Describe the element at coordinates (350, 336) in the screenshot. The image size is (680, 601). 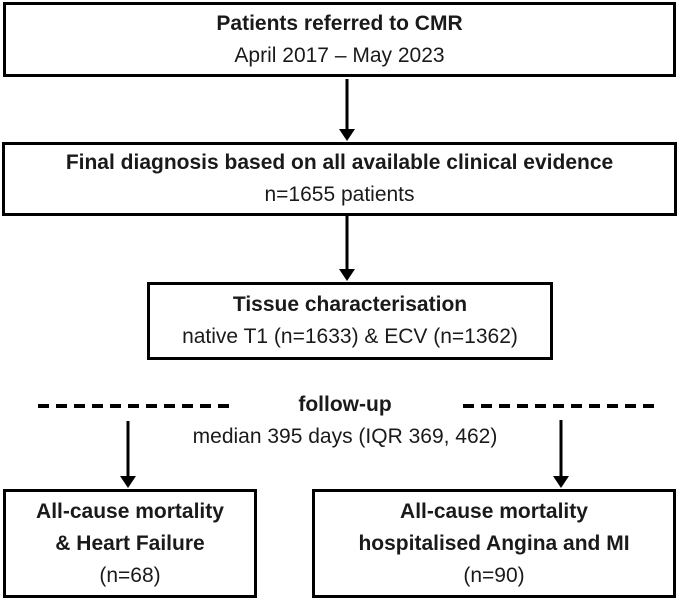
I see `box-subtitle: native T1 (n=1633) & ECV (n=1362)` at that location.